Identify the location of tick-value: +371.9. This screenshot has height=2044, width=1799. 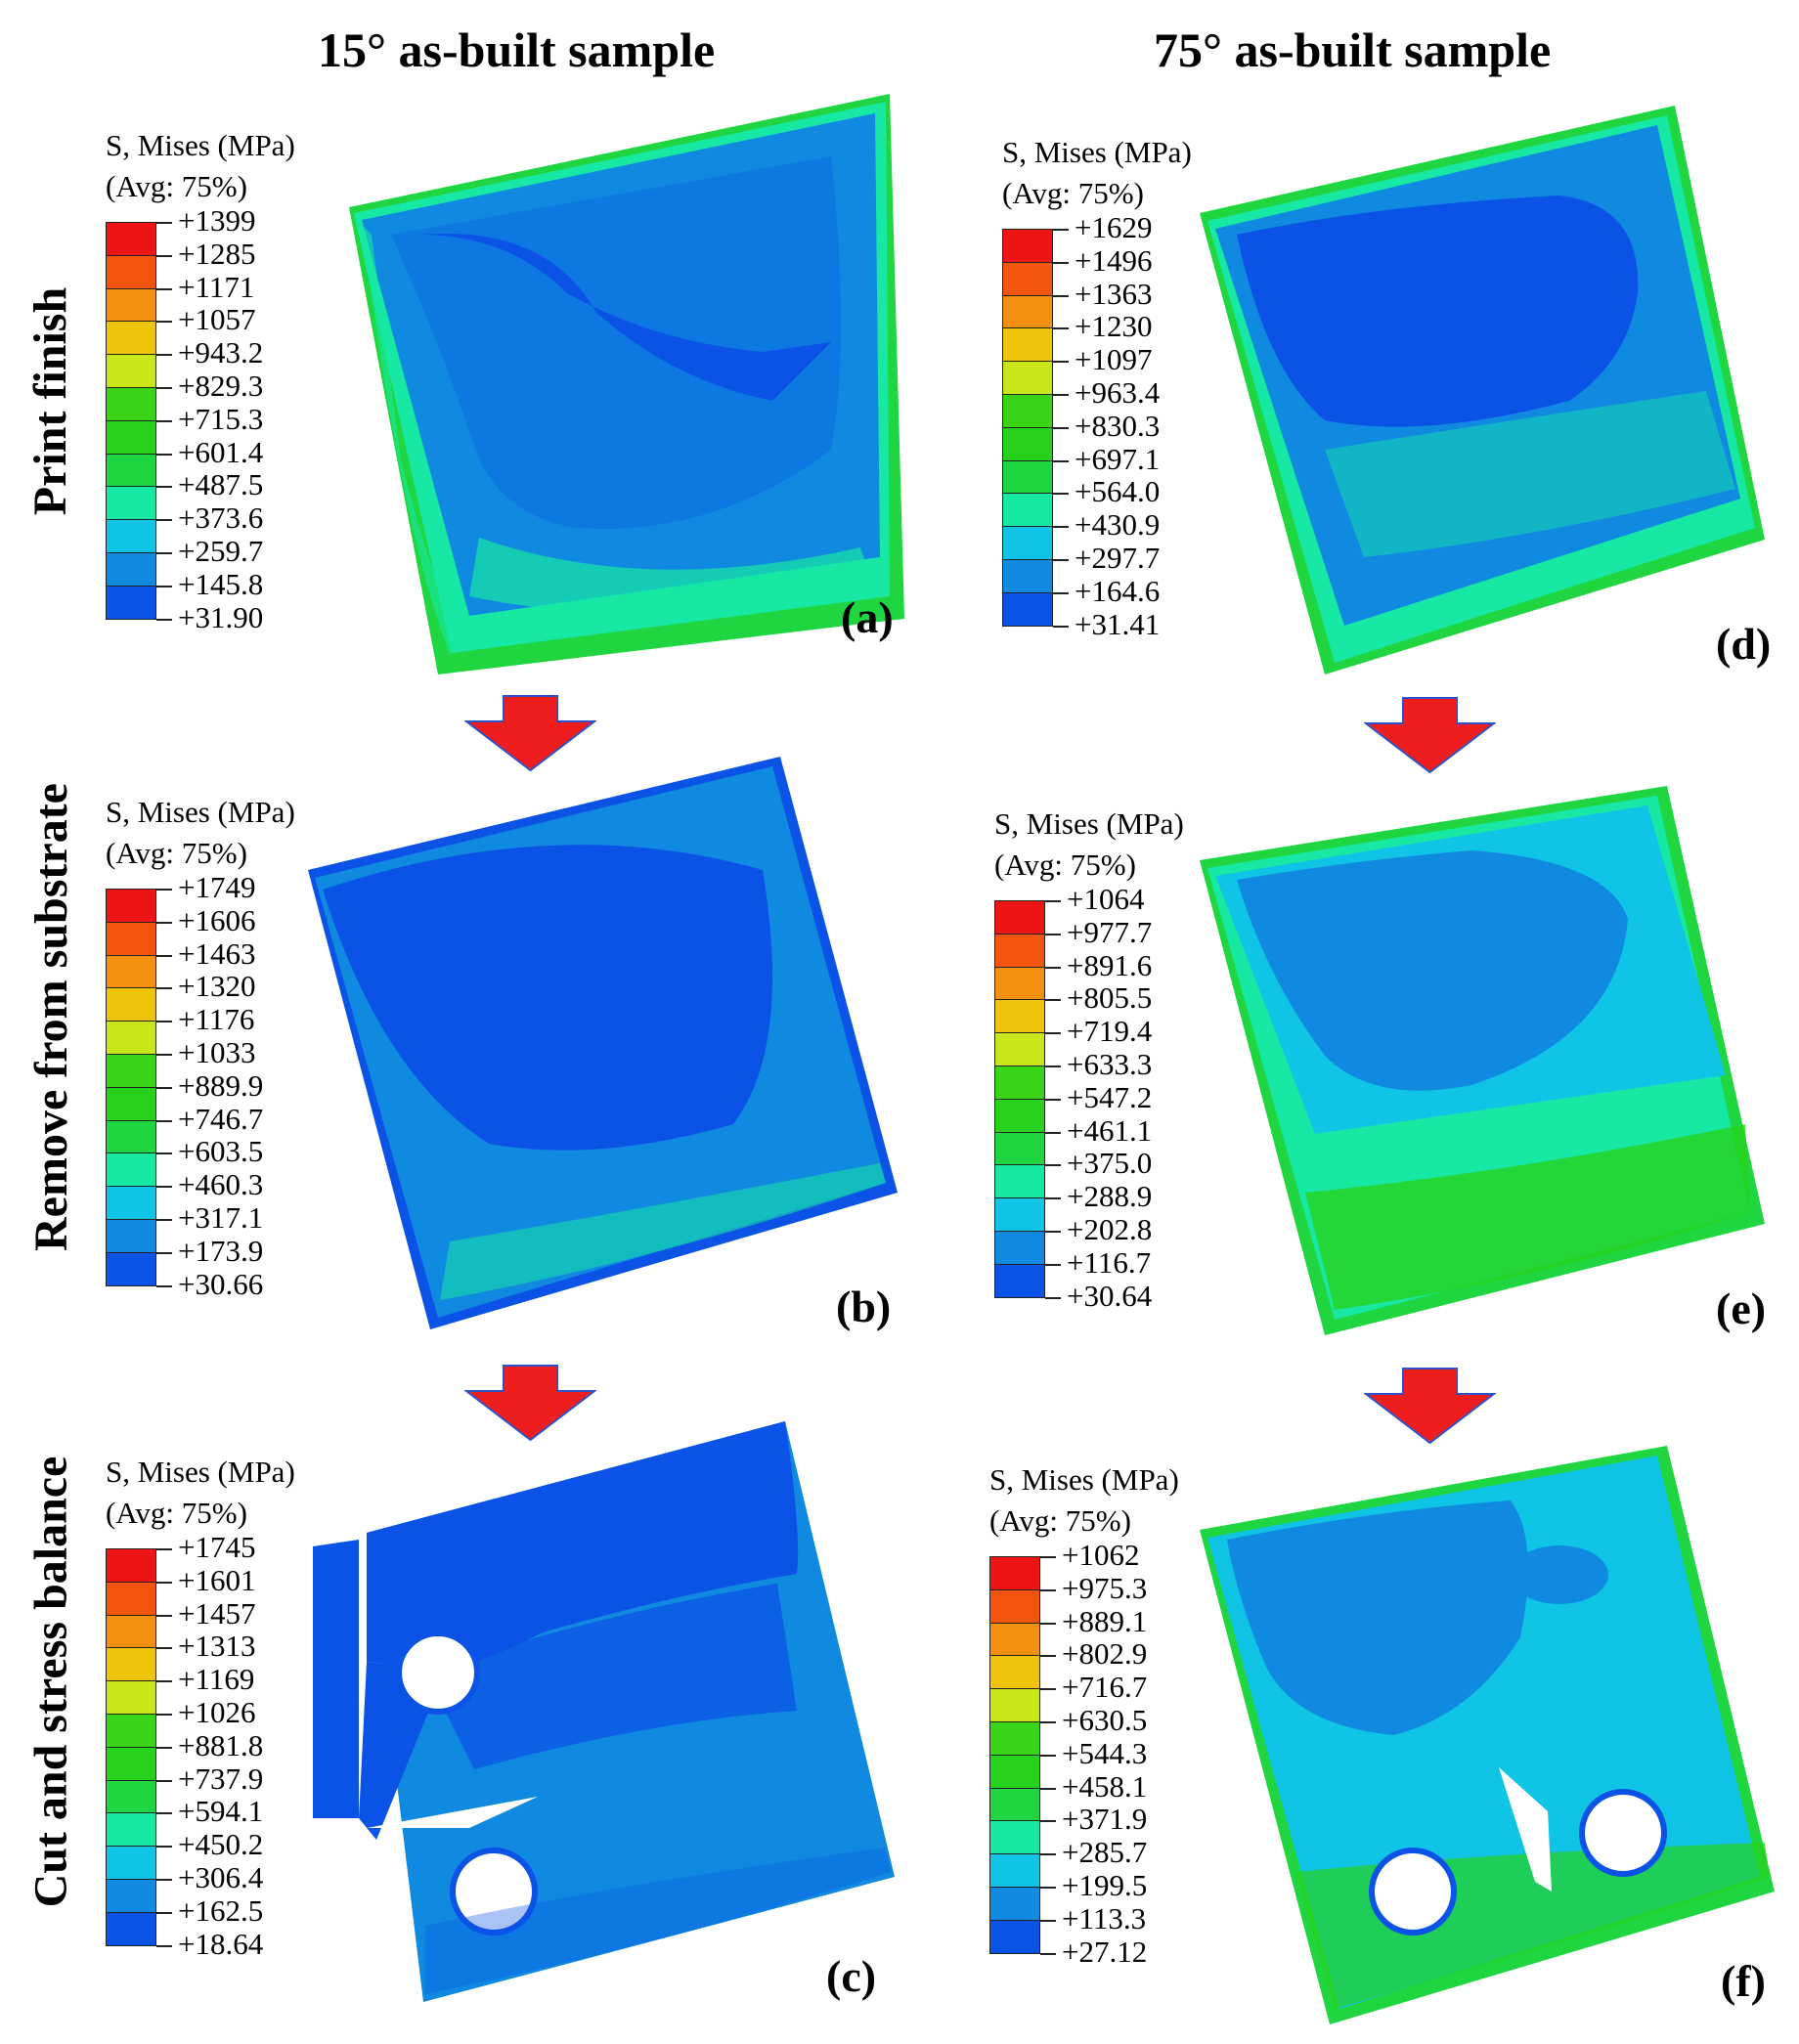
(1105, 1819).